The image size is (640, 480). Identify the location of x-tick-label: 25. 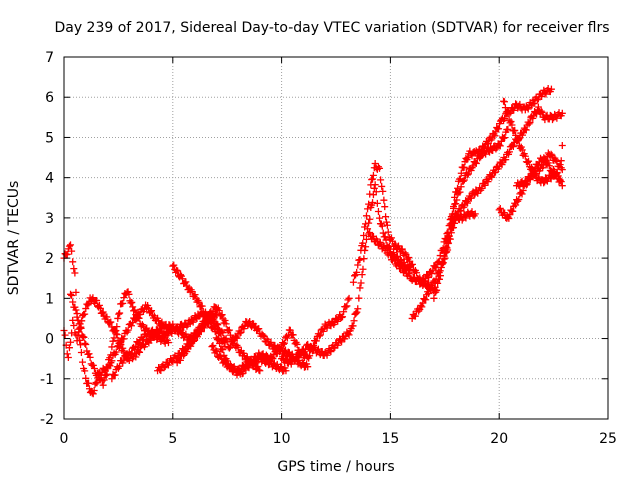
(608, 439).